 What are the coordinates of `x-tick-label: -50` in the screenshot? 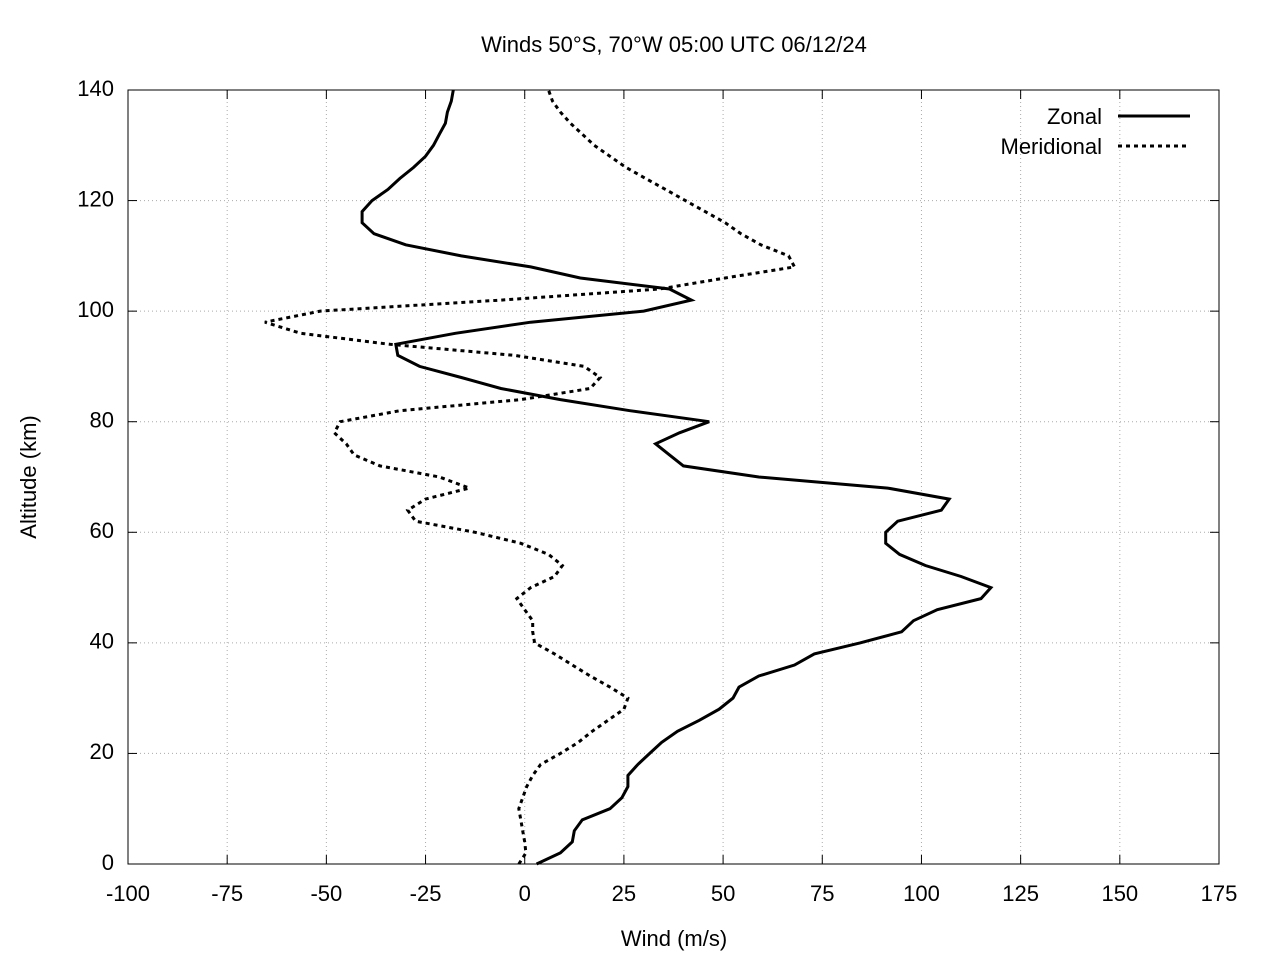 It's located at (326, 893).